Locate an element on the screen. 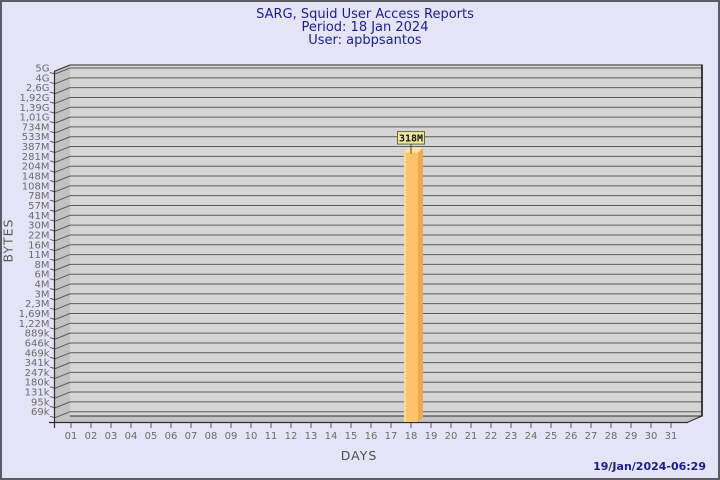  x-tick-label: 21 is located at coordinates (471, 436).